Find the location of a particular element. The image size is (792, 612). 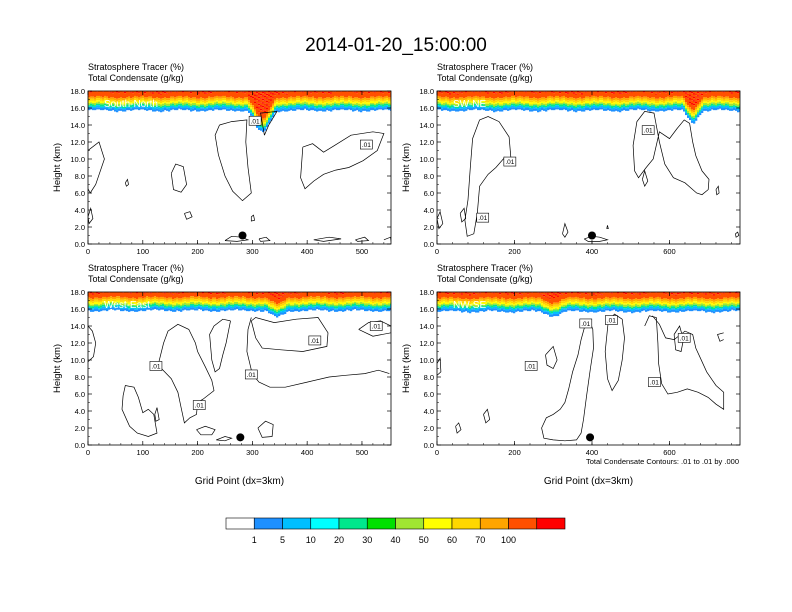

panel-header-condensate: Total Condensate (g/kg) is located at coordinates (136, 279).